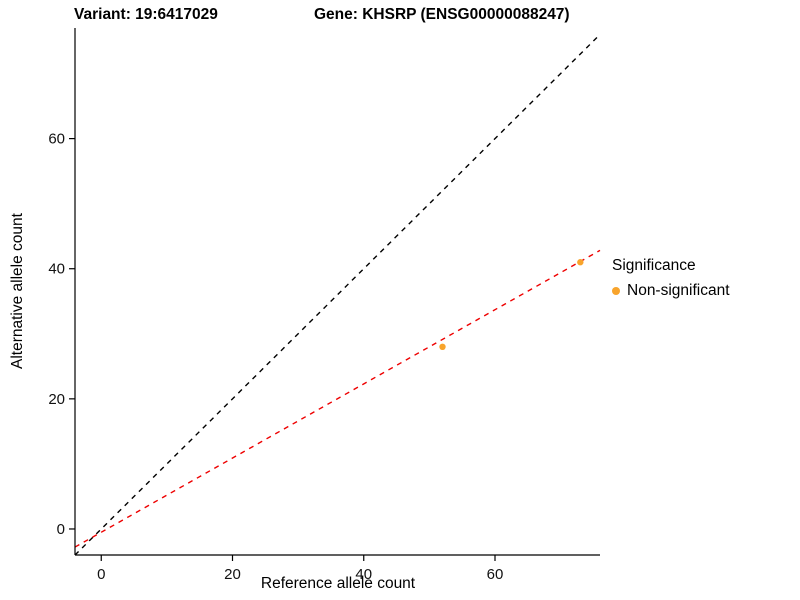 The height and width of the screenshot is (600, 800). I want to click on legend-item-label: Non-significant, so click(678, 290).